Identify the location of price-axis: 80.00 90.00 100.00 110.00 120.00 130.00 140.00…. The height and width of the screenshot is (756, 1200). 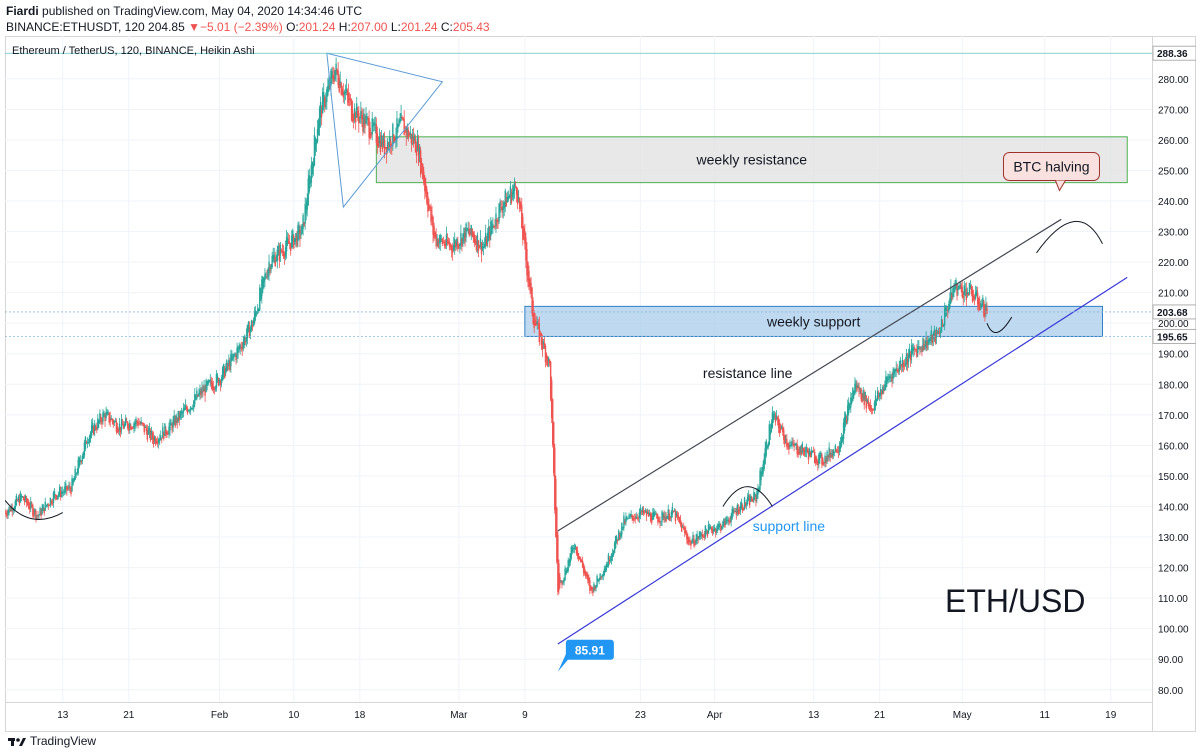
(1173, 386).